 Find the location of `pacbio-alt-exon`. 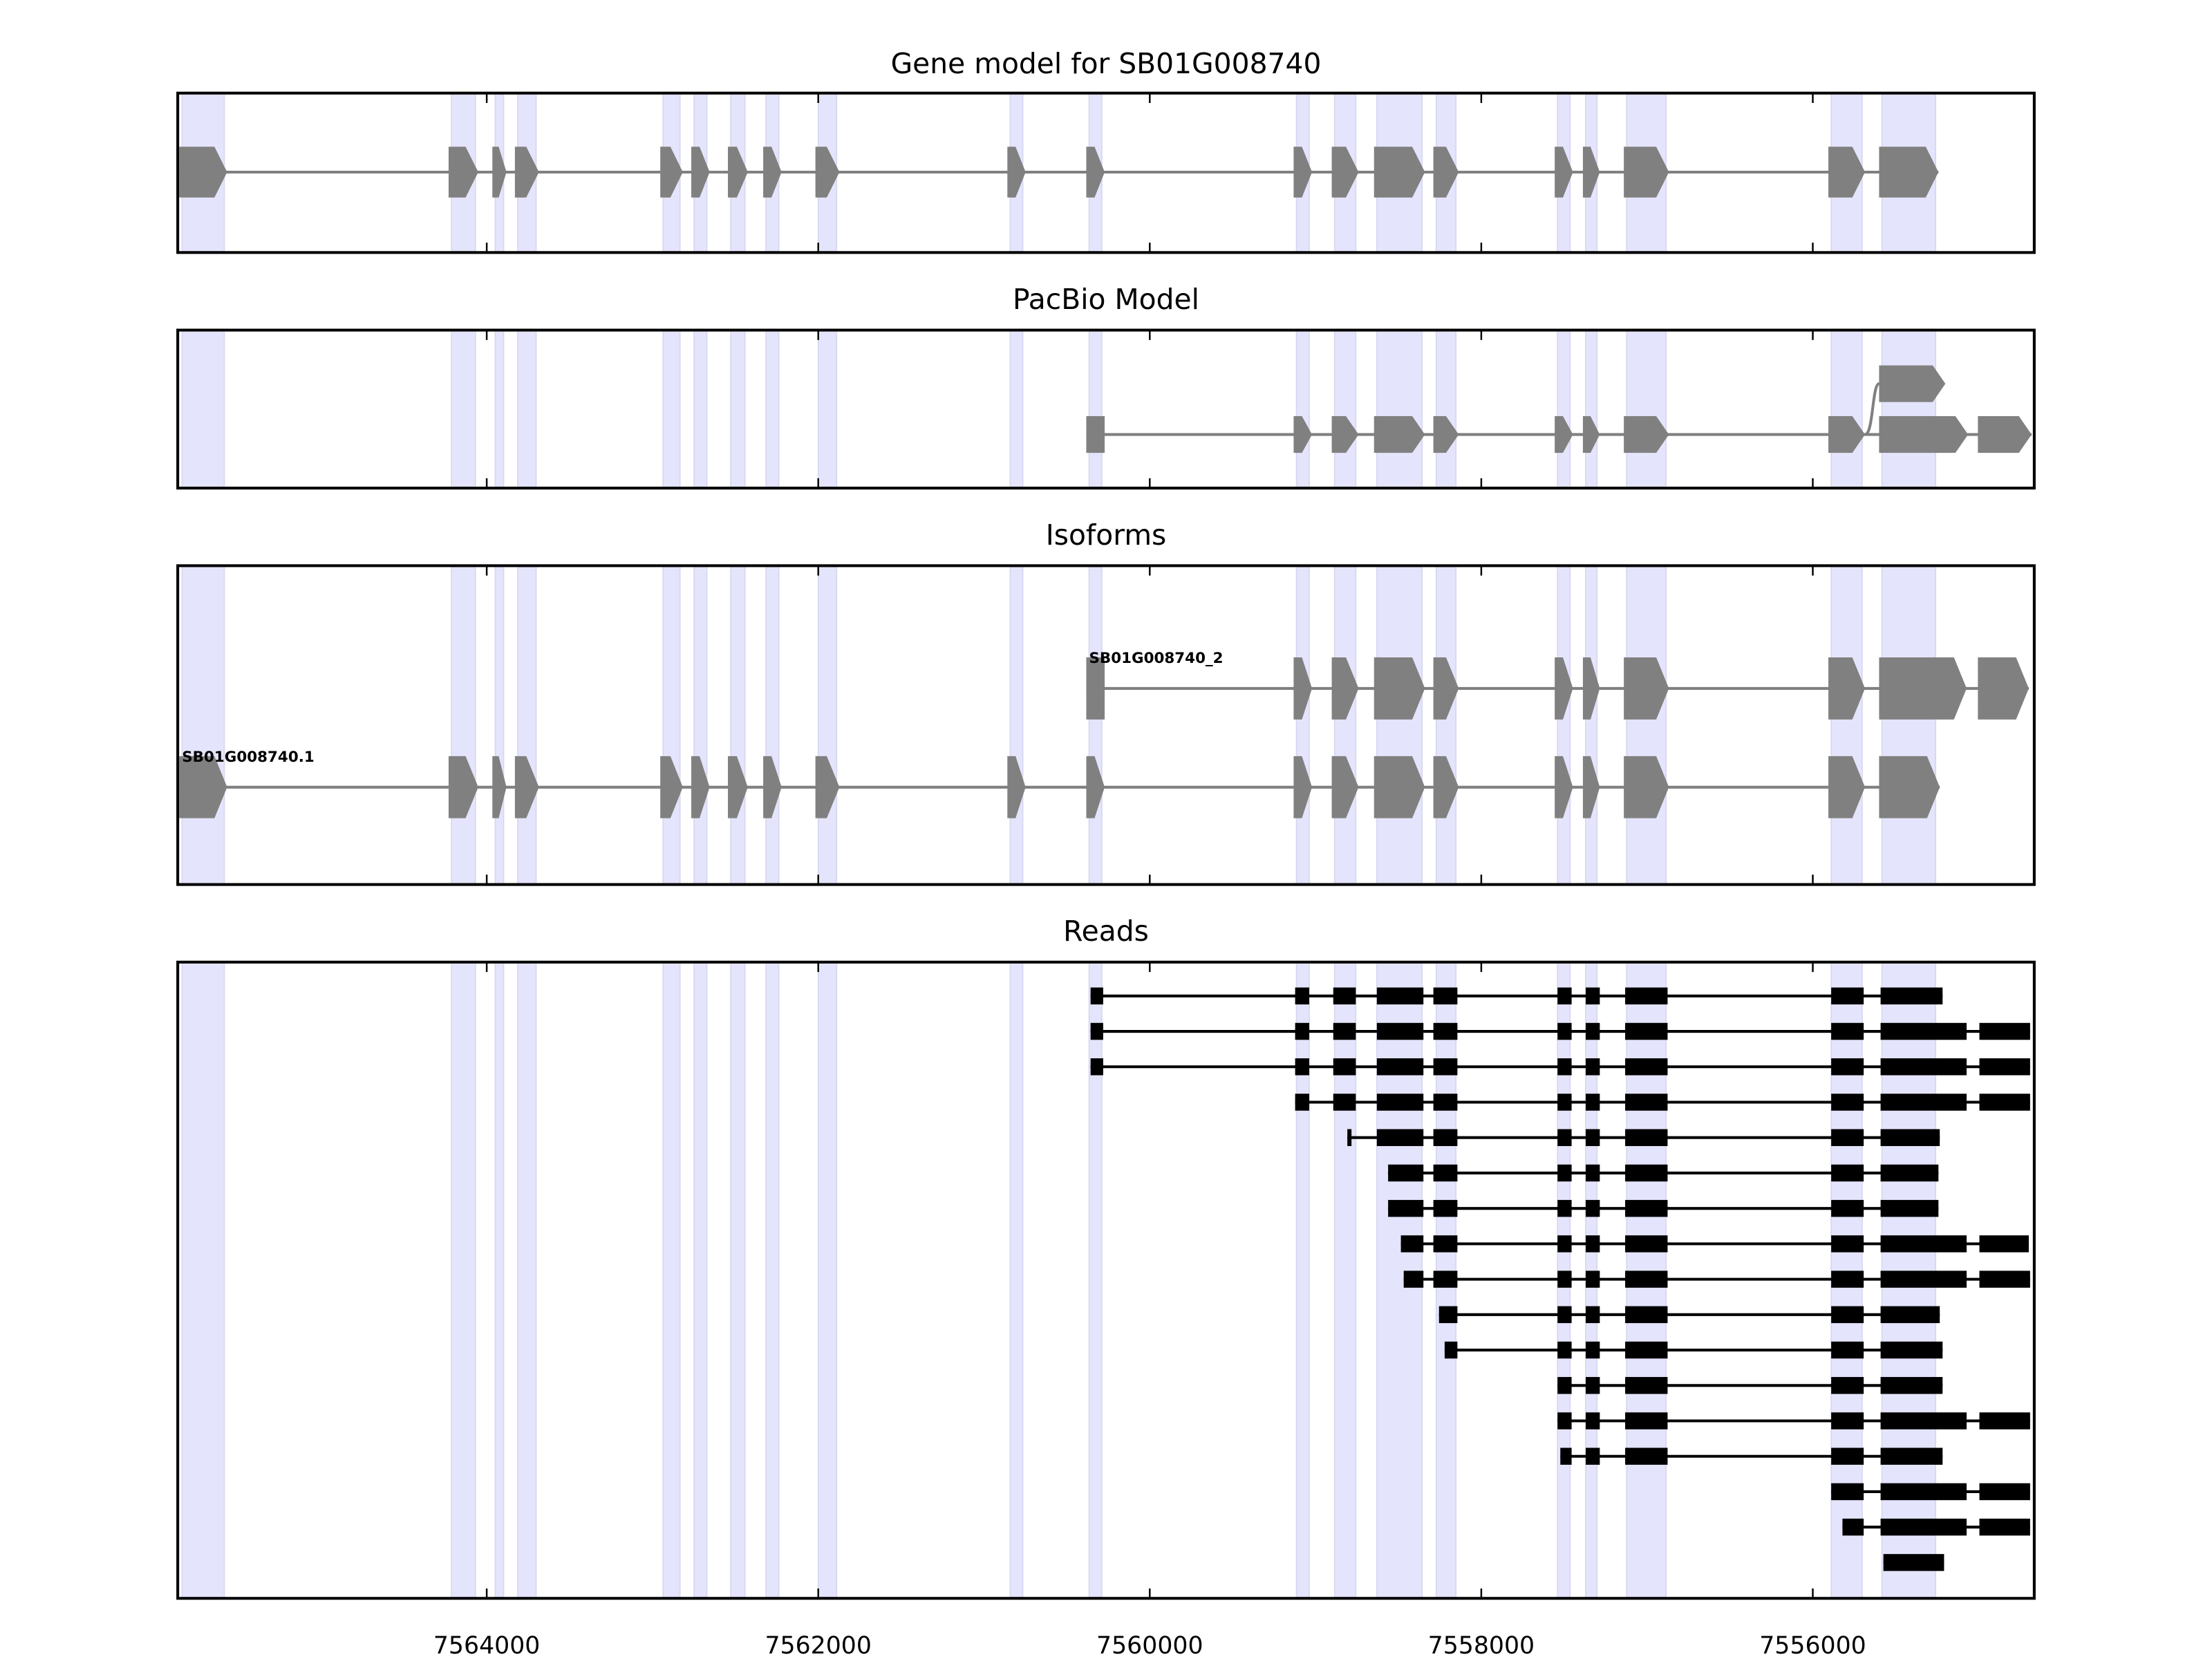

pacbio-alt-exon is located at coordinates (1913, 384).